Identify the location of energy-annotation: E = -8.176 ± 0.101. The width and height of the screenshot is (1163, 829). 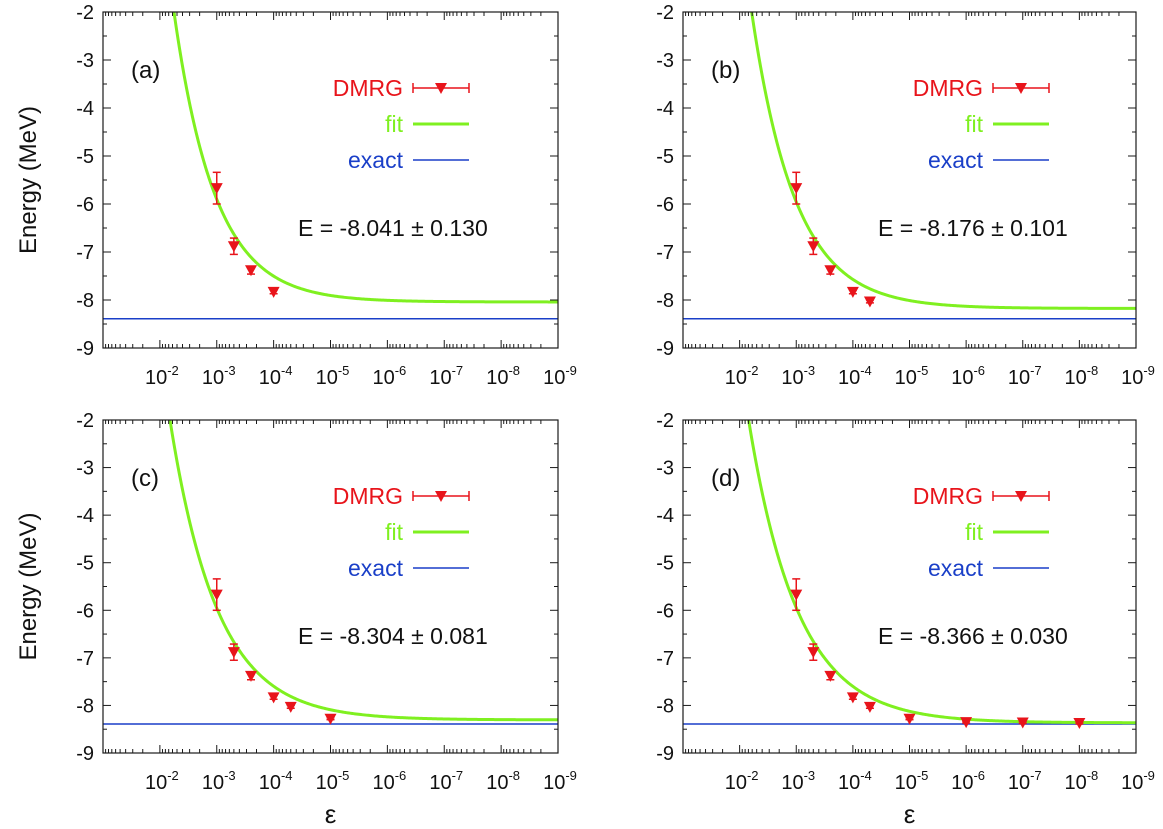
(973, 228).